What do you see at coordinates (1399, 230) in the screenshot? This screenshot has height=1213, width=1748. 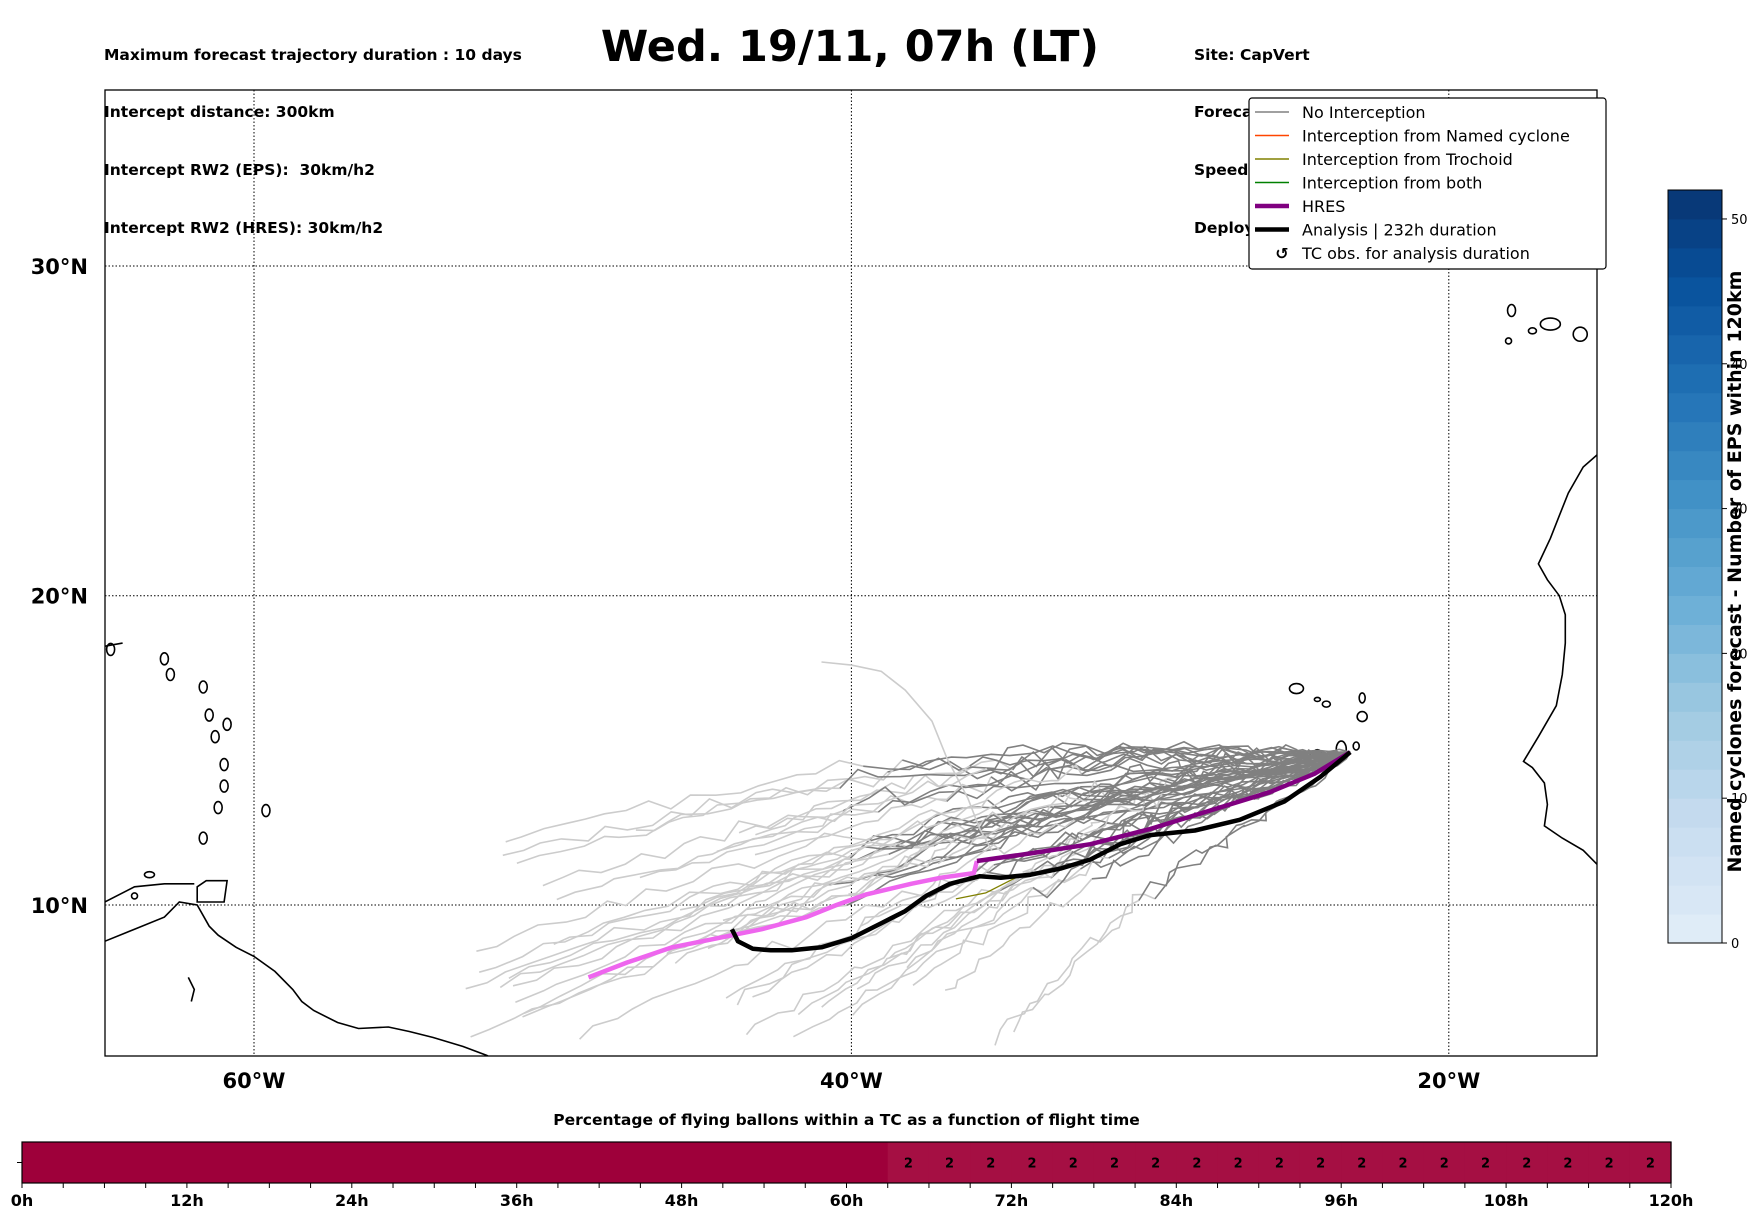 I see `legend-item-label: Analysis | 232h duration` at bounding box center [1399, 230].